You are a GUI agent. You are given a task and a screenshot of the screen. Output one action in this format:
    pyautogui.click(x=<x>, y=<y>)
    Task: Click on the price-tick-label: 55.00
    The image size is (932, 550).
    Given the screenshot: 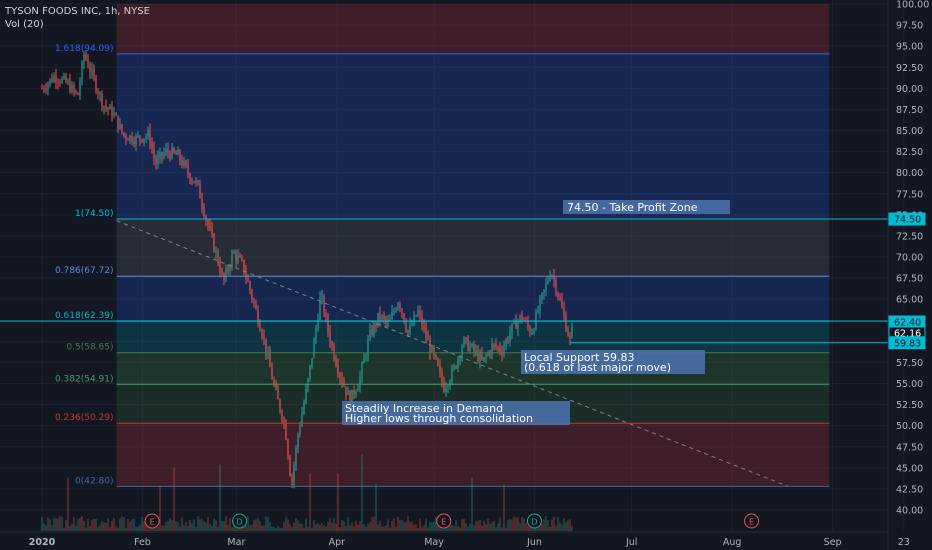 What is the action you would take?
    pyautogui.click(x=909, y=384)
    